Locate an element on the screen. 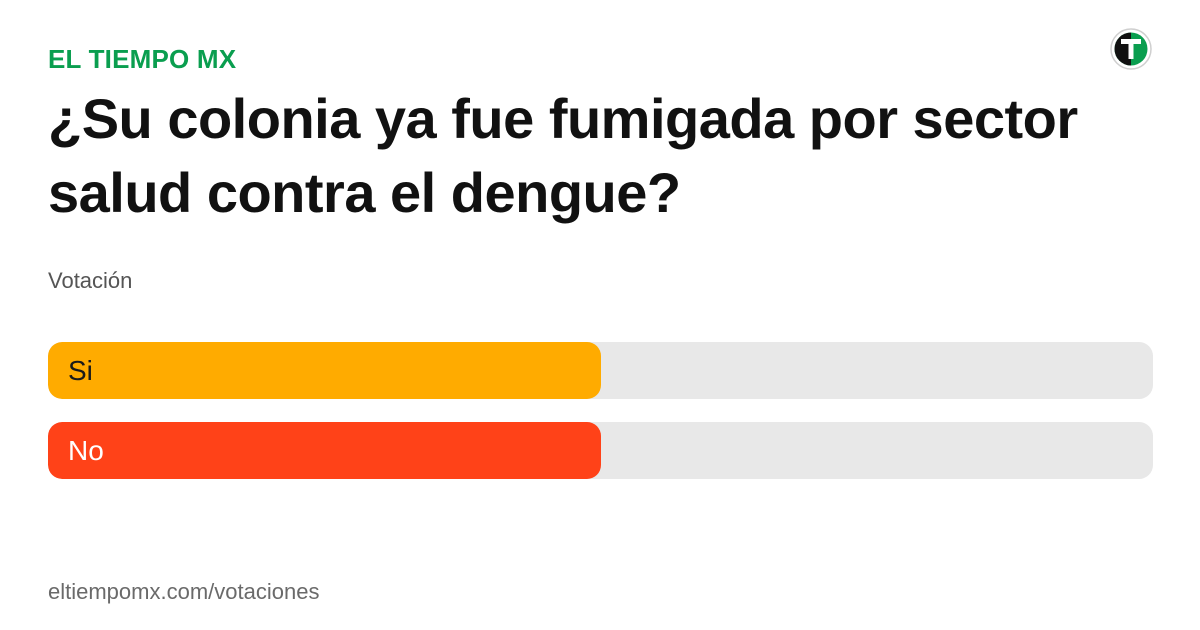  el-tiempo-logo-icon is located at coordinates (1131, 49).